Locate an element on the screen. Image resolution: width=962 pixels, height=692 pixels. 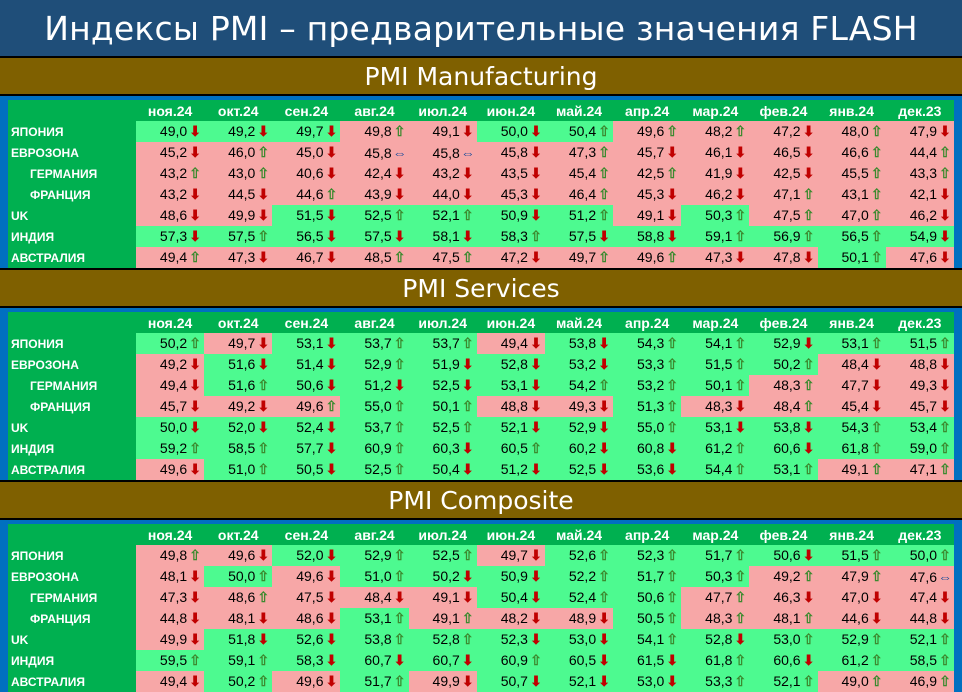
value-cell: 48,4 ⬇ is located at coordinates (851, 364).